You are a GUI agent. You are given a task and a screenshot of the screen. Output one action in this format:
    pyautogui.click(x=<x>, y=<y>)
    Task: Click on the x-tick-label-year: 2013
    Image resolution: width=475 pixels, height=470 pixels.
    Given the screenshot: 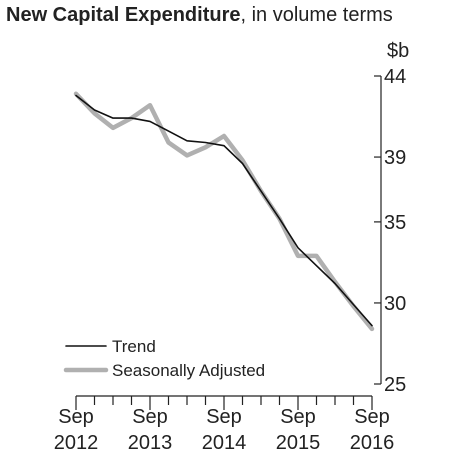 What is the action you would take?
    pyautogui.click(x=150, y=443)
    